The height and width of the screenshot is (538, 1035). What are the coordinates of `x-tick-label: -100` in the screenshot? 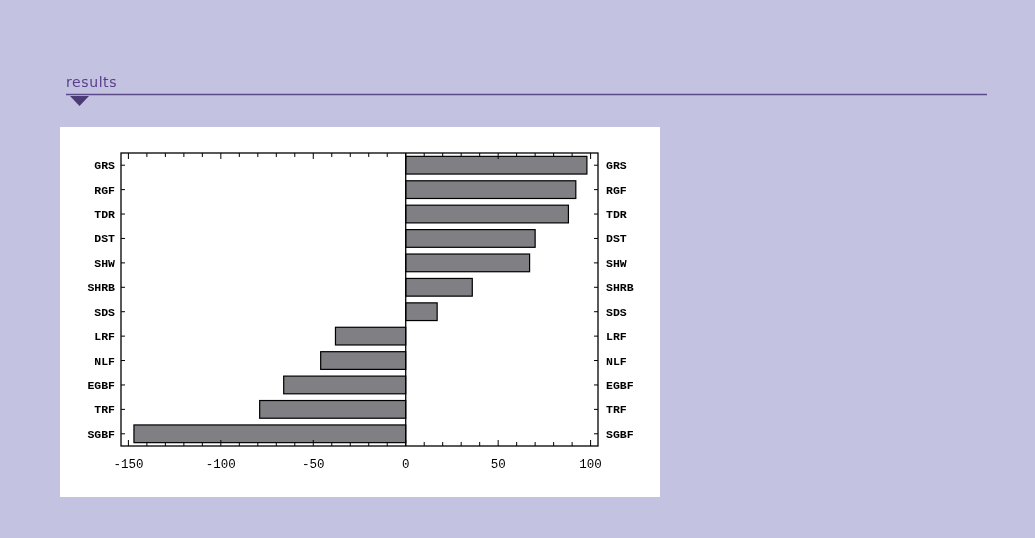 It's located at (220, 465).